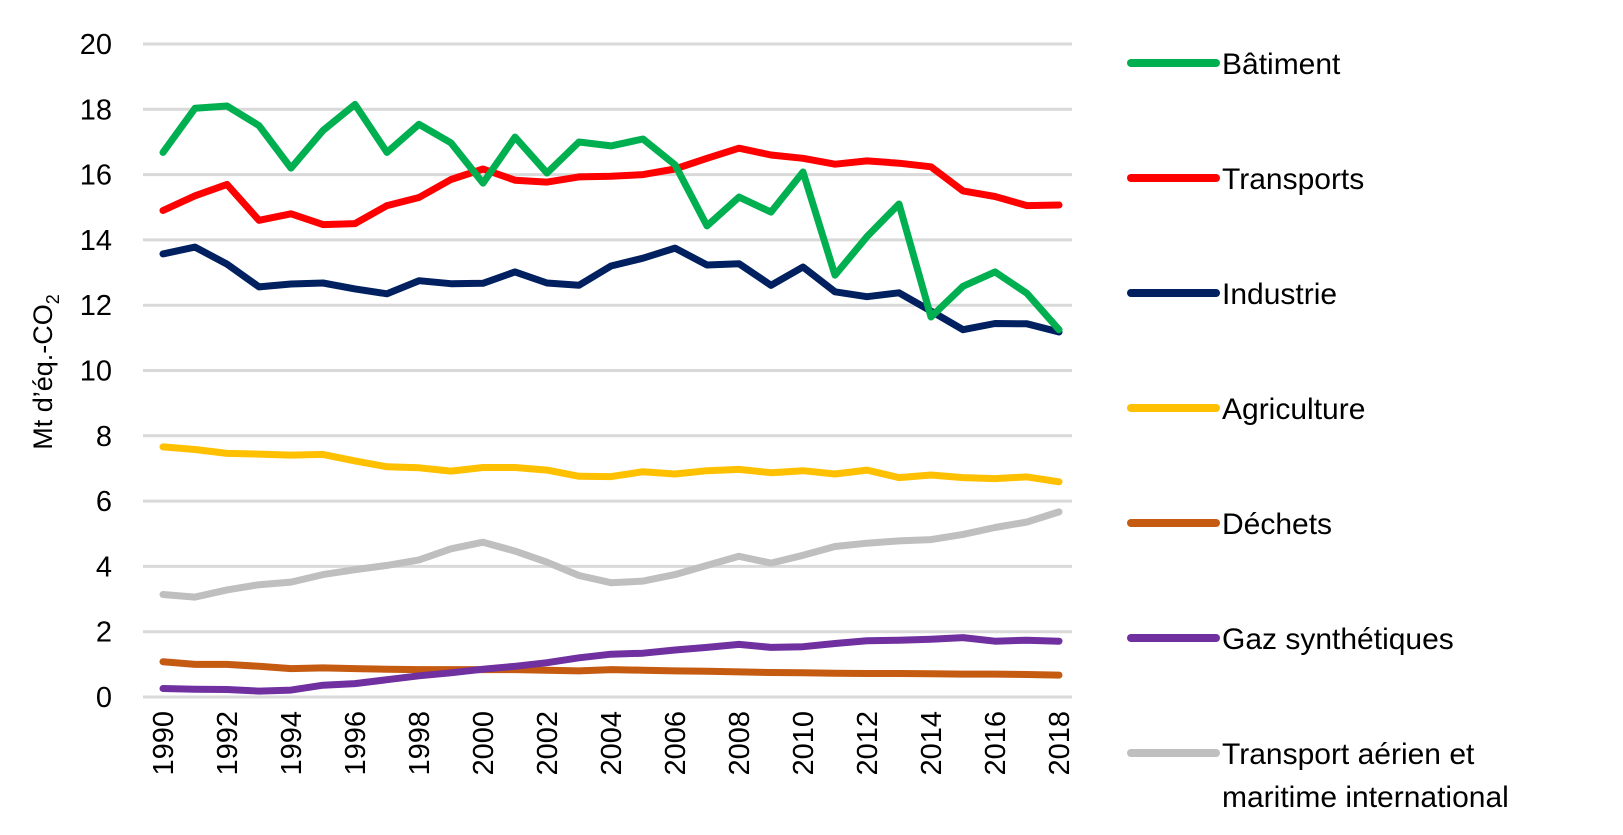  What do you see at coordinates (611, 668) in the screenshot?
I see `series-line-d-chets` at bounding box center [611, 668].